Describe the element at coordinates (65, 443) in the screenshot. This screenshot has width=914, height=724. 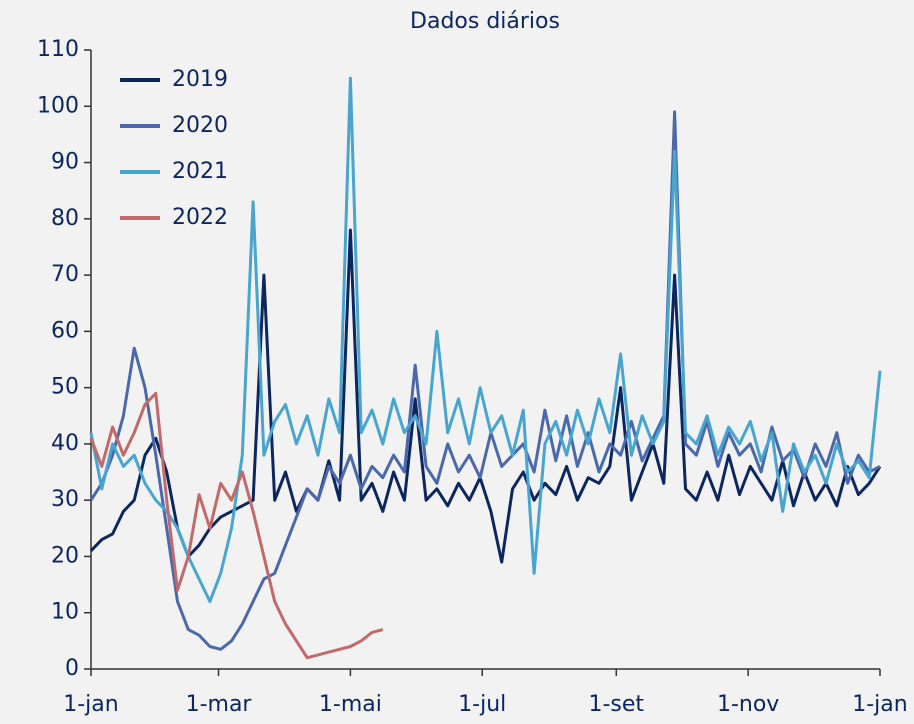
I see `y-tick-label: 40` at that location.